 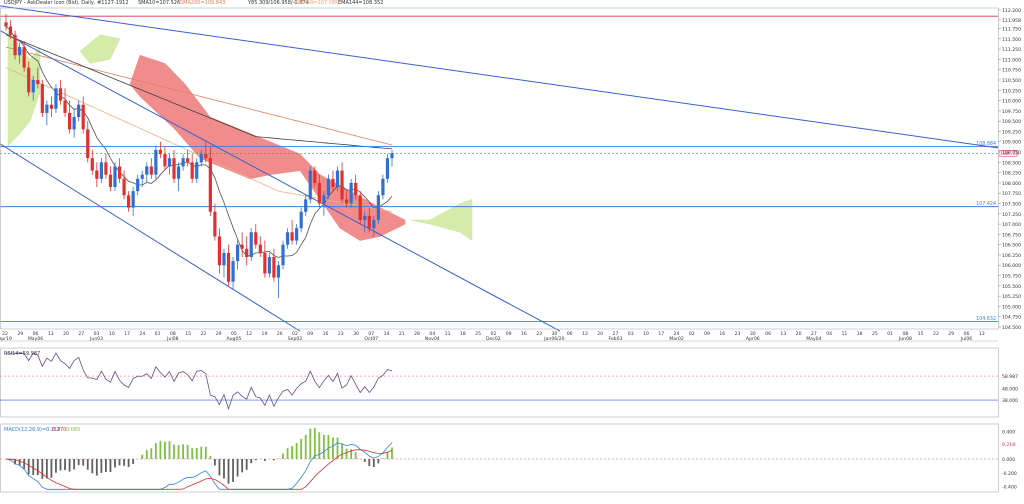 What do you see at coordinates (159, 3) in the screenshot?
I see `header-sma-small: SMA10=107.526` at bounding box center [159, 3].